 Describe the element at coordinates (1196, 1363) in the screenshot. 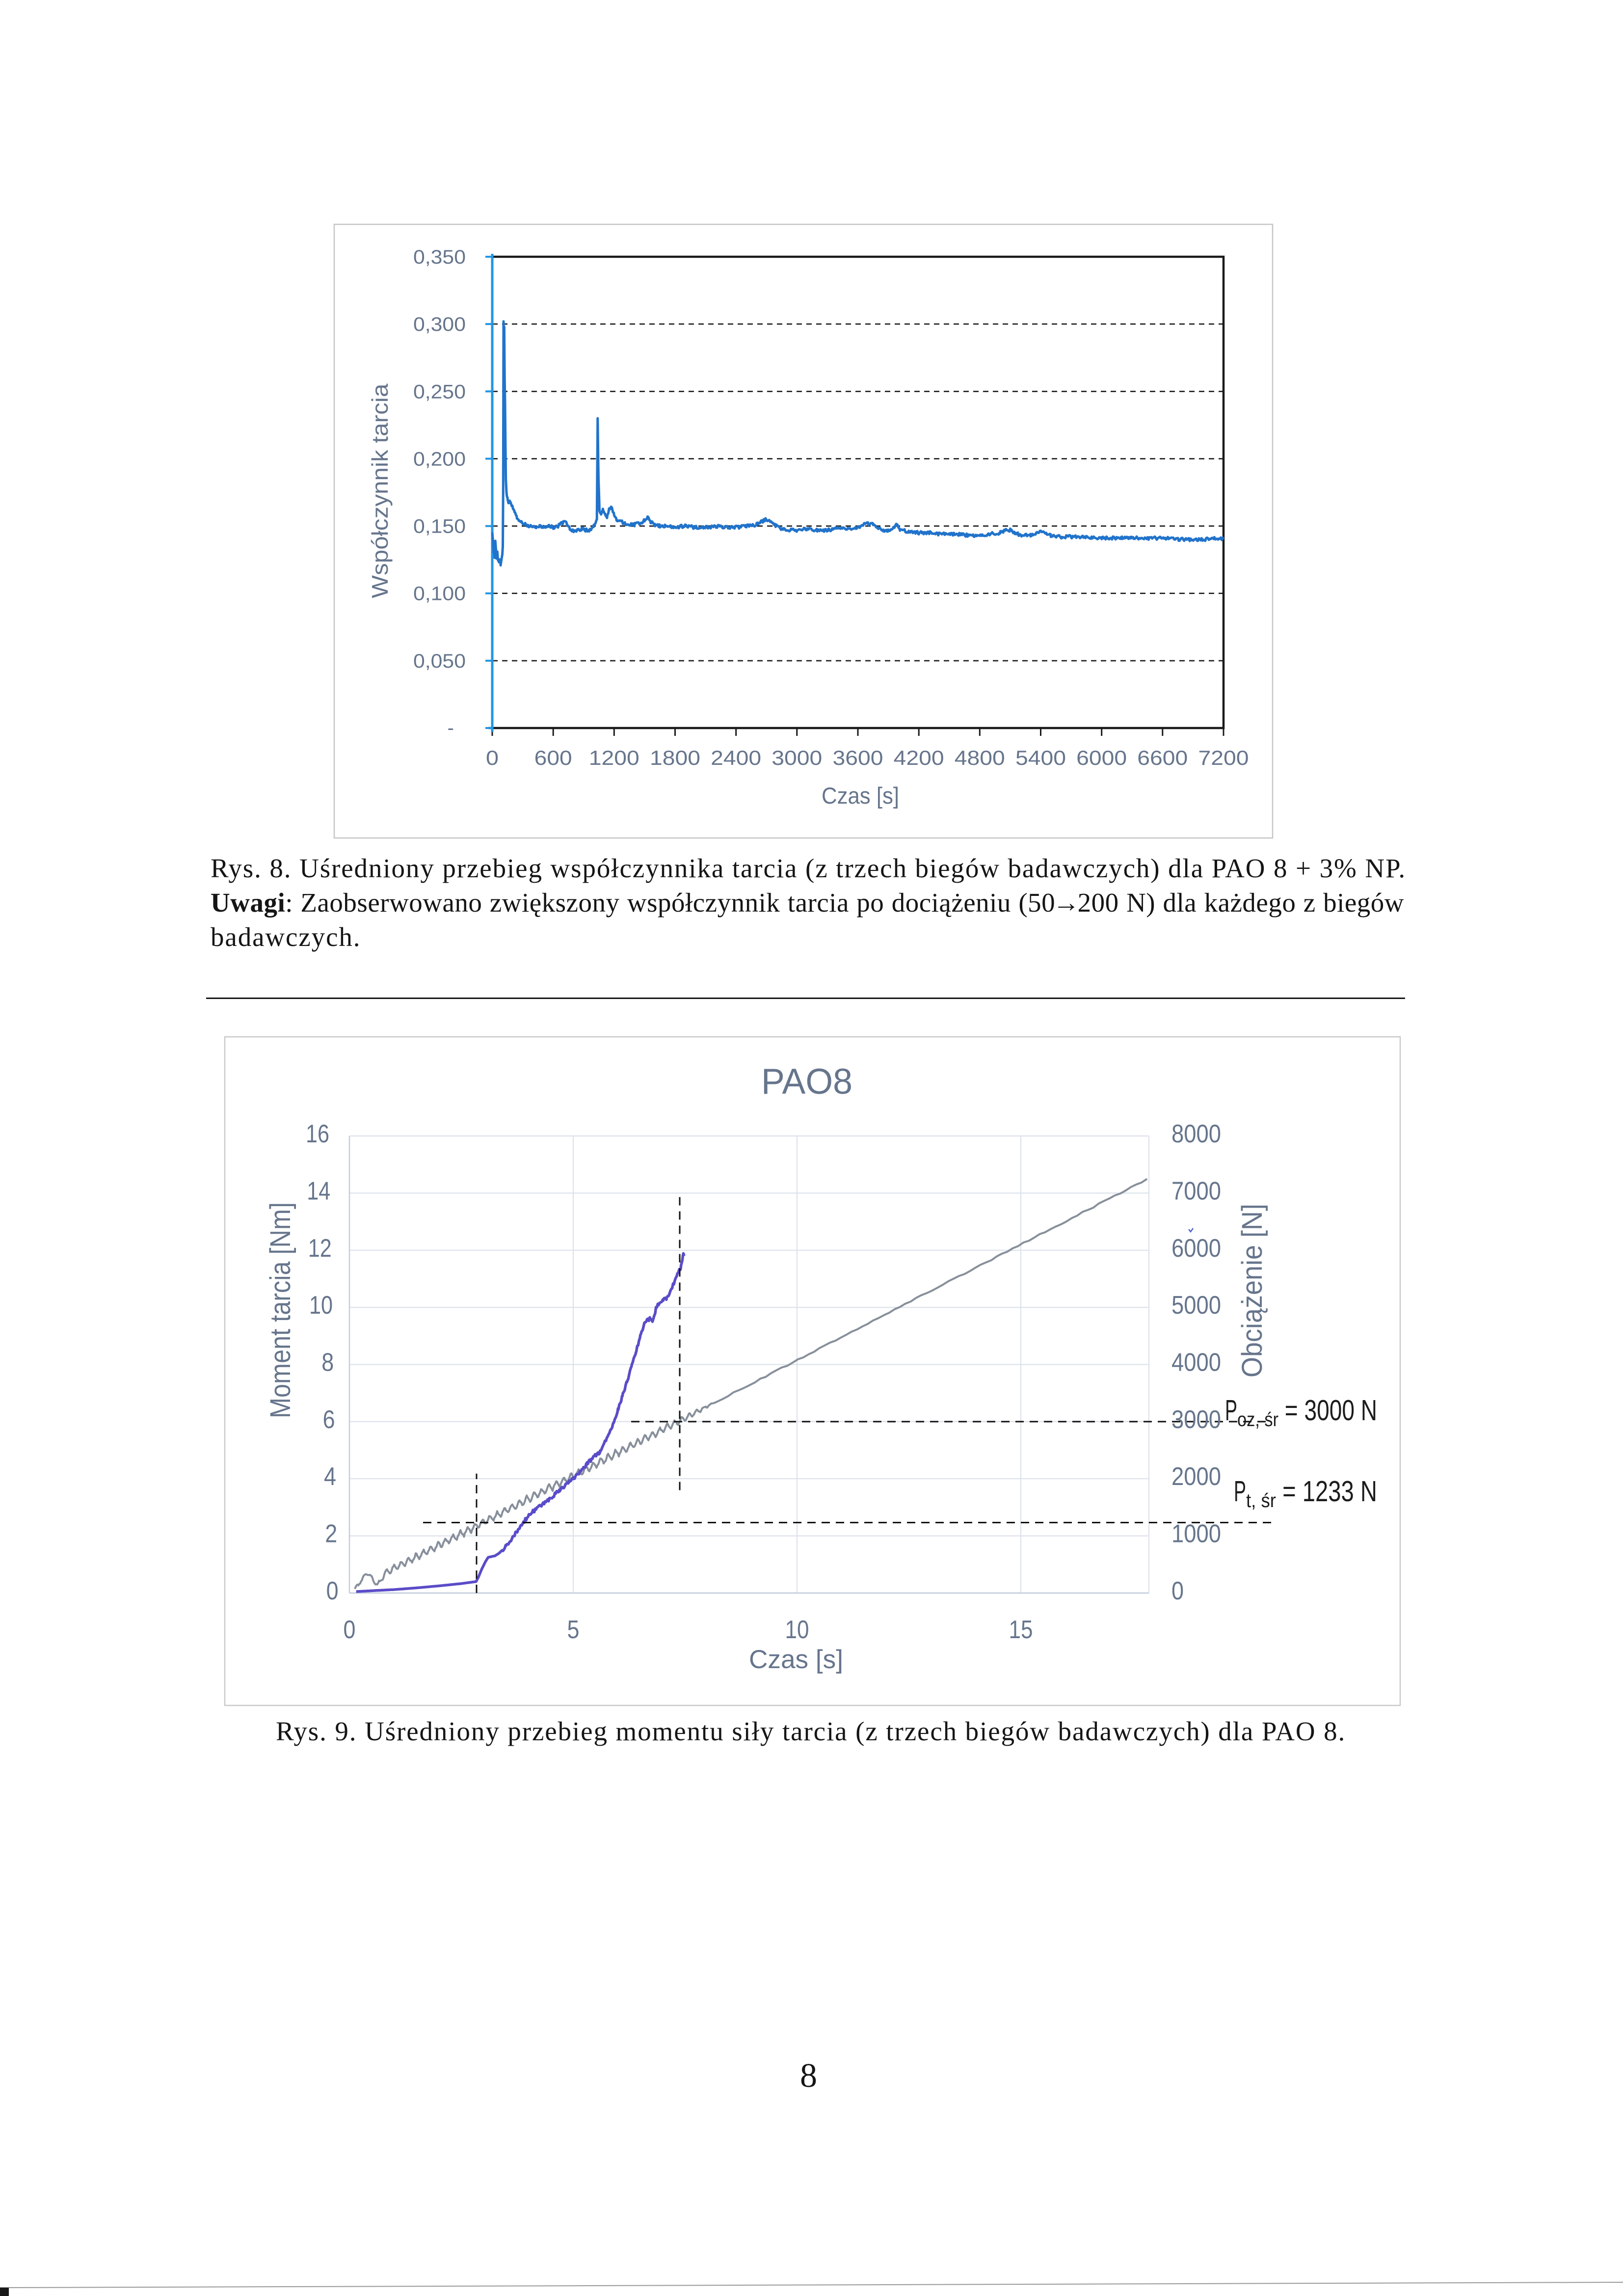

I see `svg-text: 4000` at that location.